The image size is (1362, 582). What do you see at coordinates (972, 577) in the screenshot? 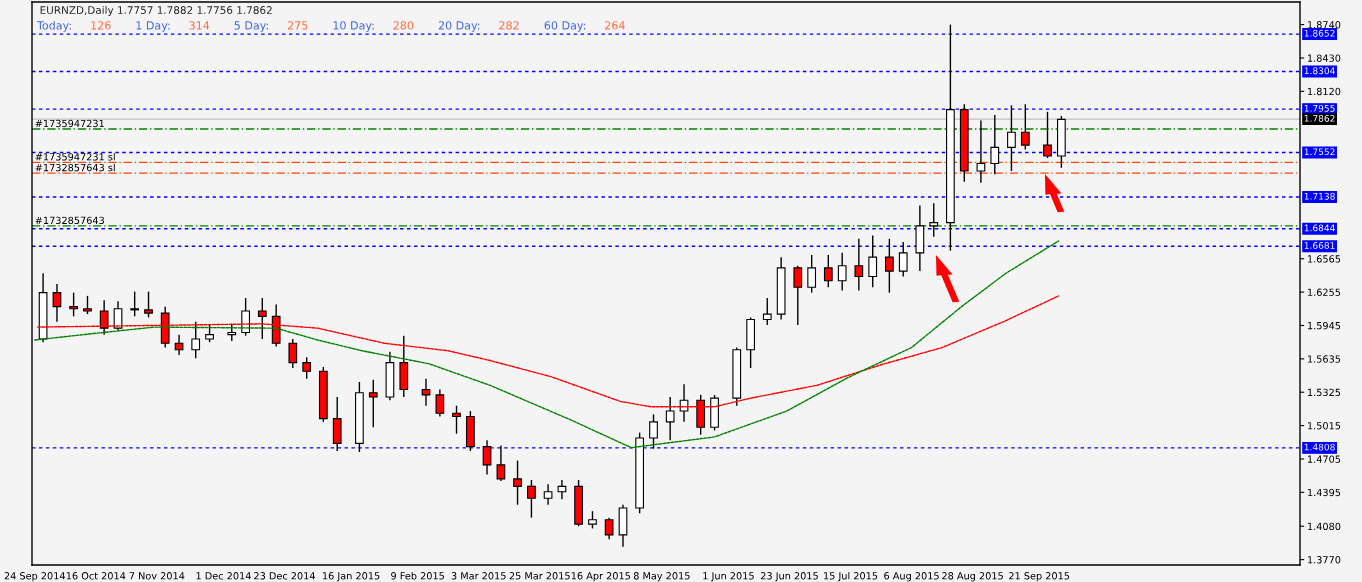
I see `x-tick-label: 28 Aug 2015` at bounding box center [972, 577].